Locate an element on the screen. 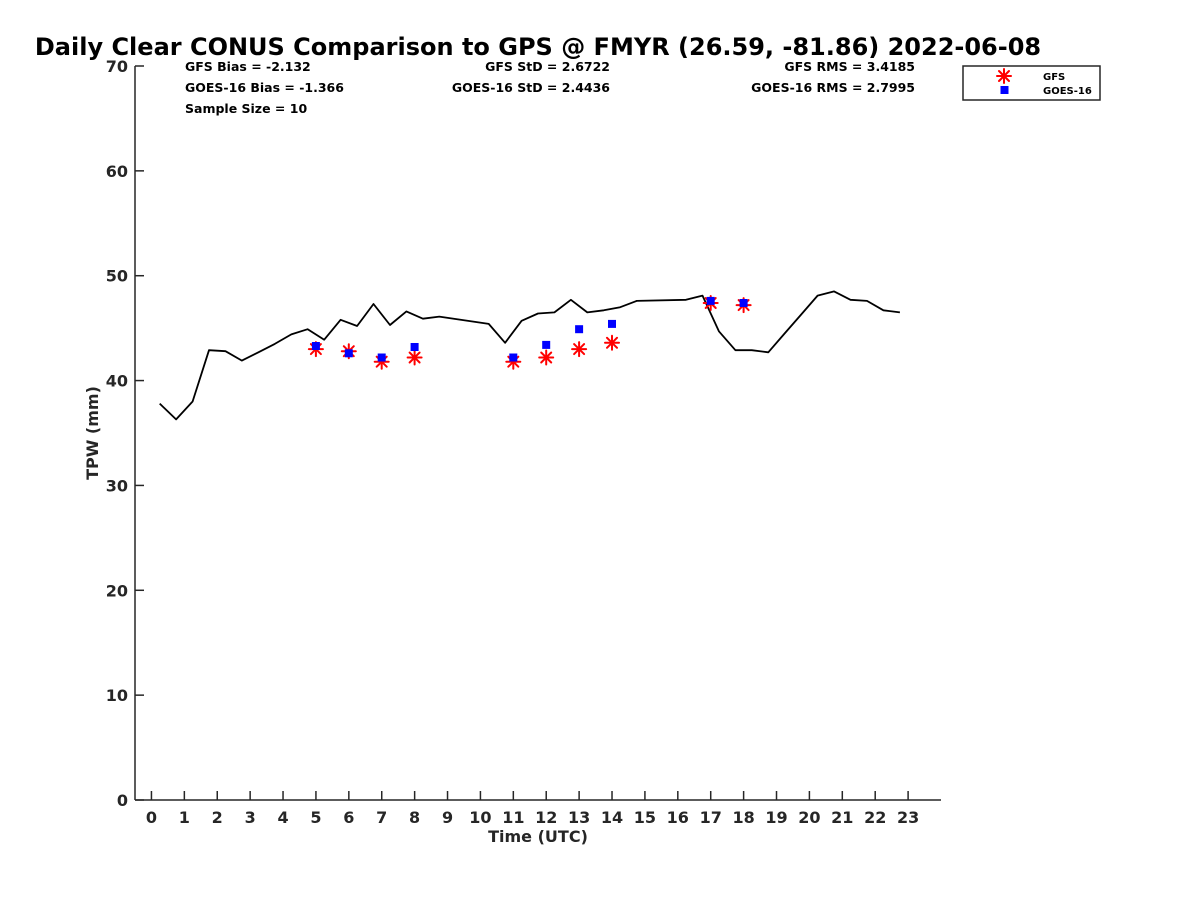  x-tick-label: 23 is located at coordinates (908, 817).